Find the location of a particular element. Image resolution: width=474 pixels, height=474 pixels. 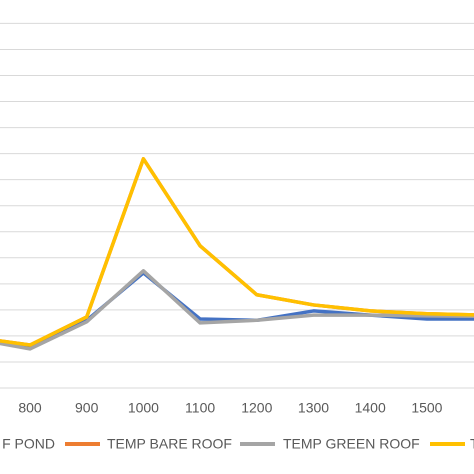

legend-label: F POND is located at coordinates (28, 444).